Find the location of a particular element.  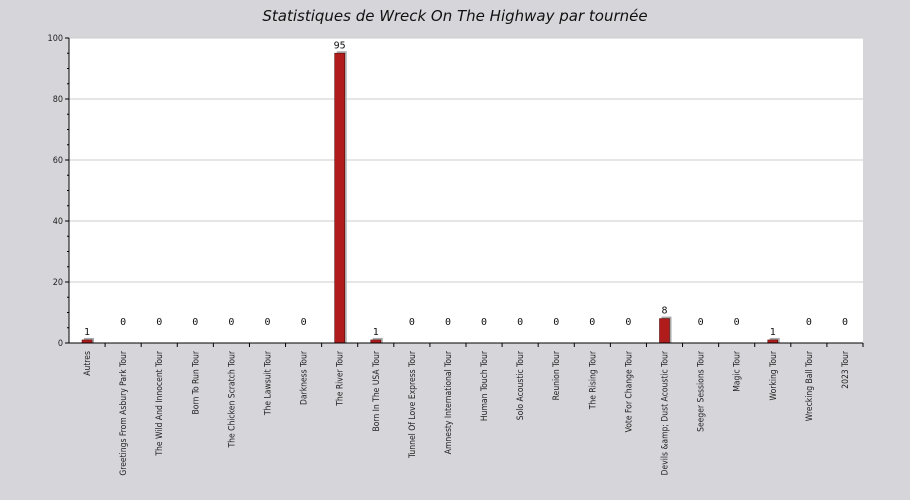

data-label: 8 is located at coordinates (664, 311).